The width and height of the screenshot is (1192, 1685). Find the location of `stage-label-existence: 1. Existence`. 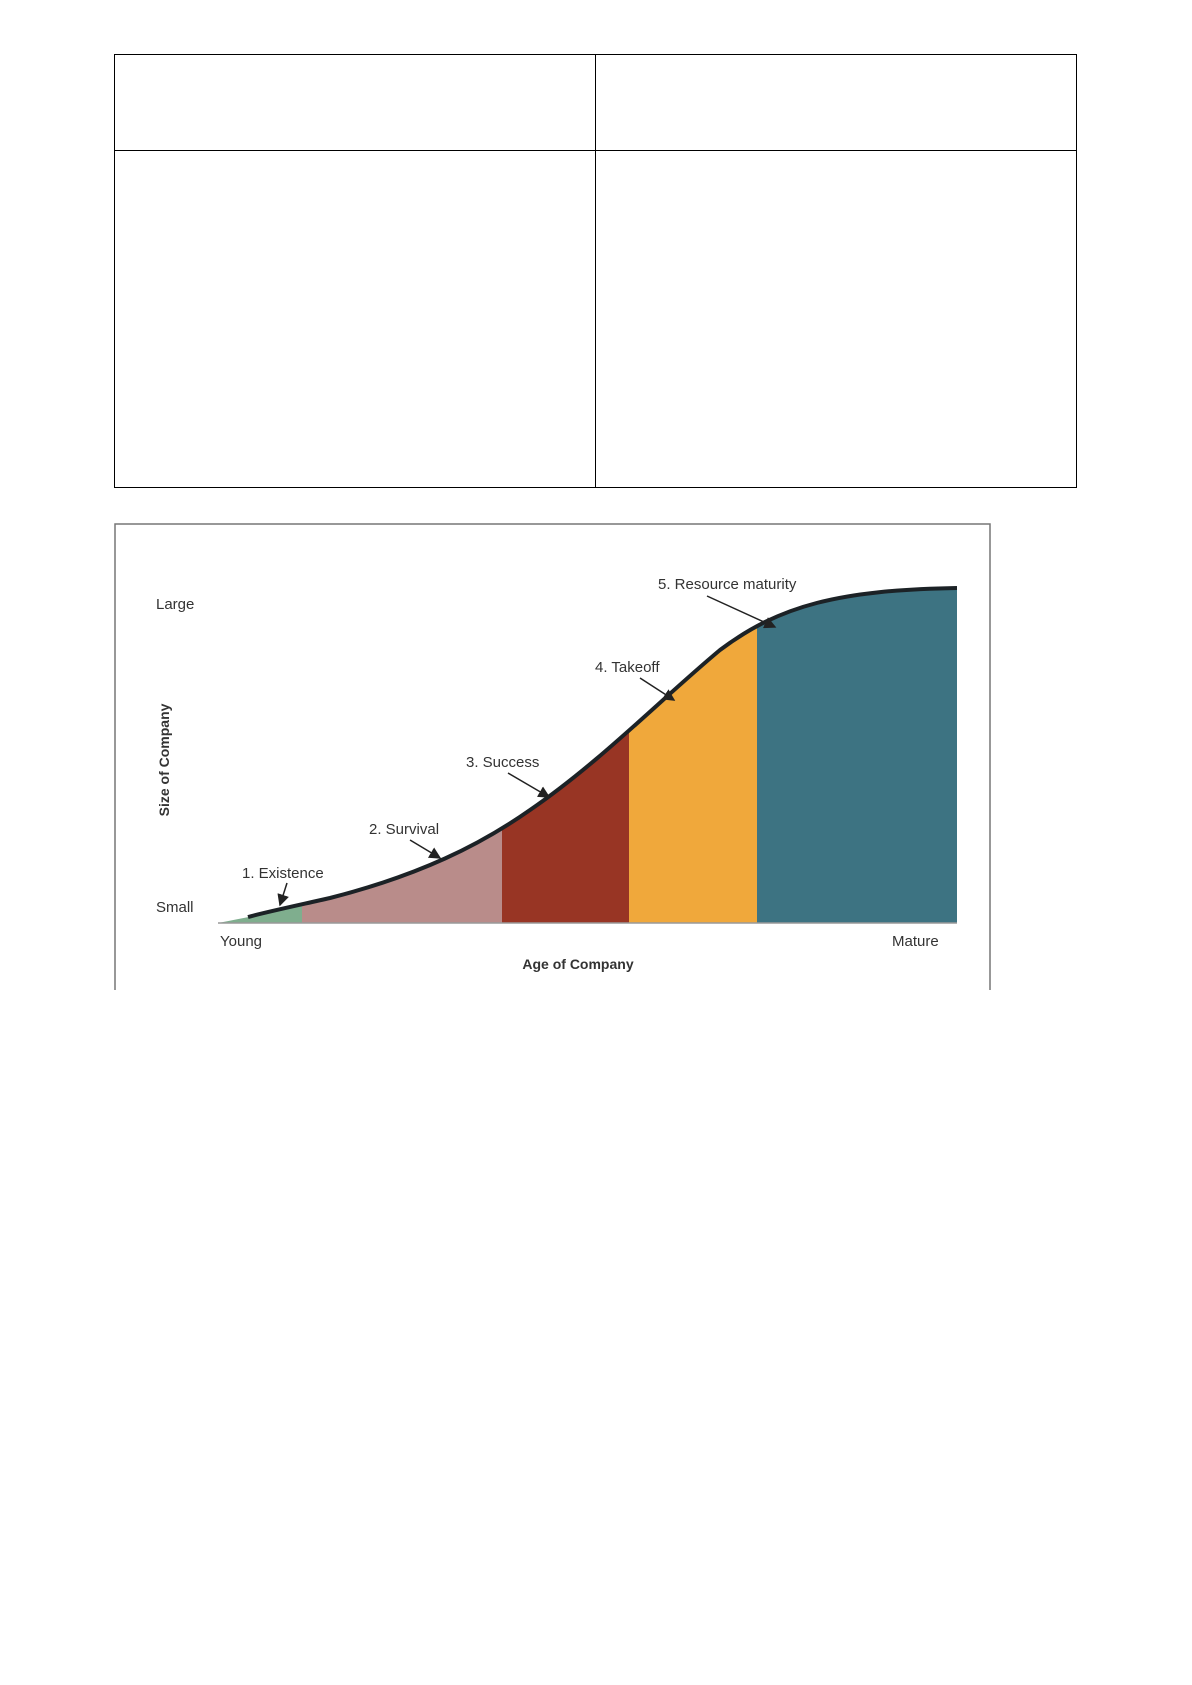

stage-label-existence: 1. Existence is located at coordinates (283, 873).